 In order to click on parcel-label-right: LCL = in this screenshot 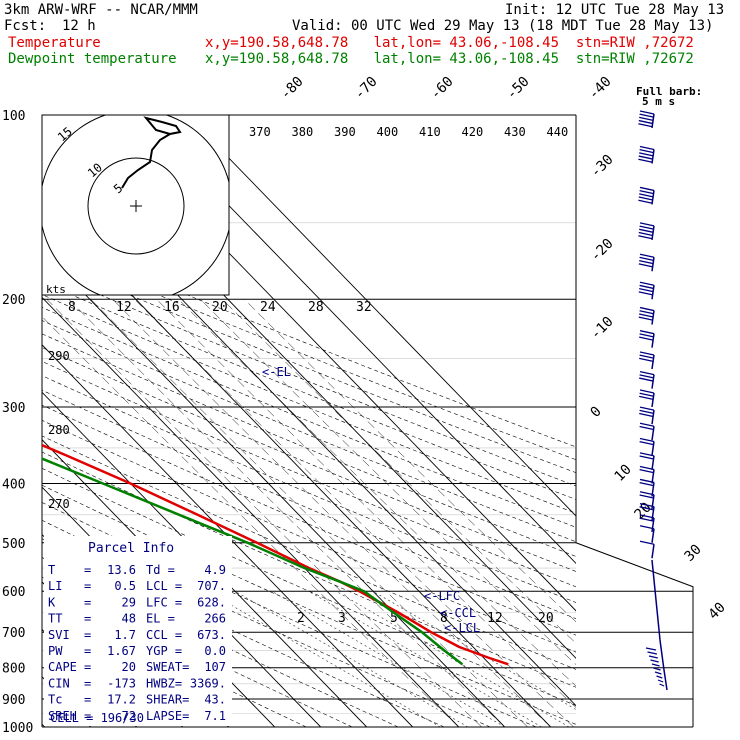, I will do `click(164, 586)`.